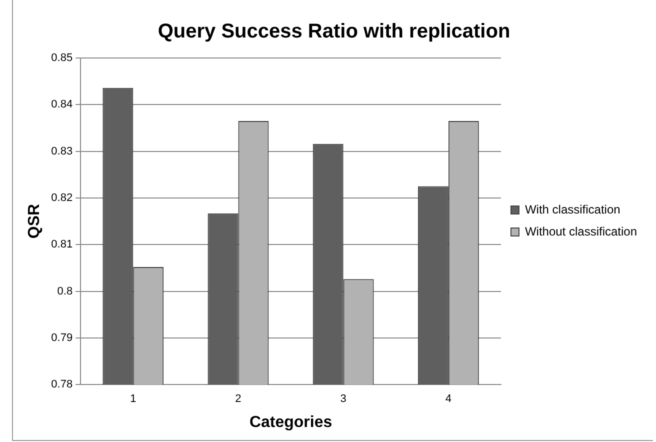  I want to click on x-tick-label: 2, so click(238, 399).